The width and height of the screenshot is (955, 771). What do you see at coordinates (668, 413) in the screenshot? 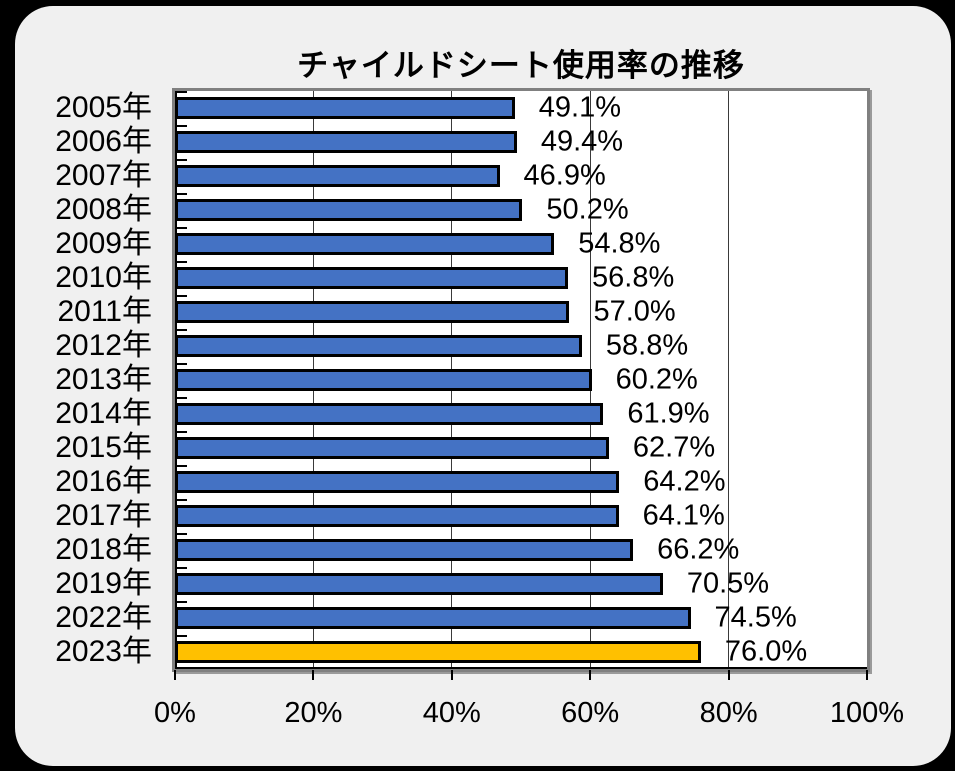
I see `value-label-2014年: 61.9%` at bounding box center [668, 413].